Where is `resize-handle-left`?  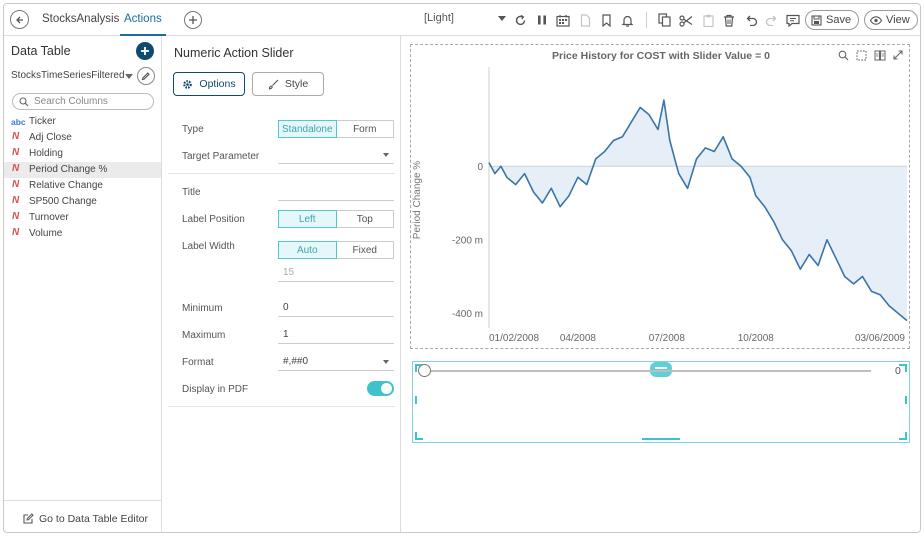
resize-handle-left is located at coordinates (416, 400).